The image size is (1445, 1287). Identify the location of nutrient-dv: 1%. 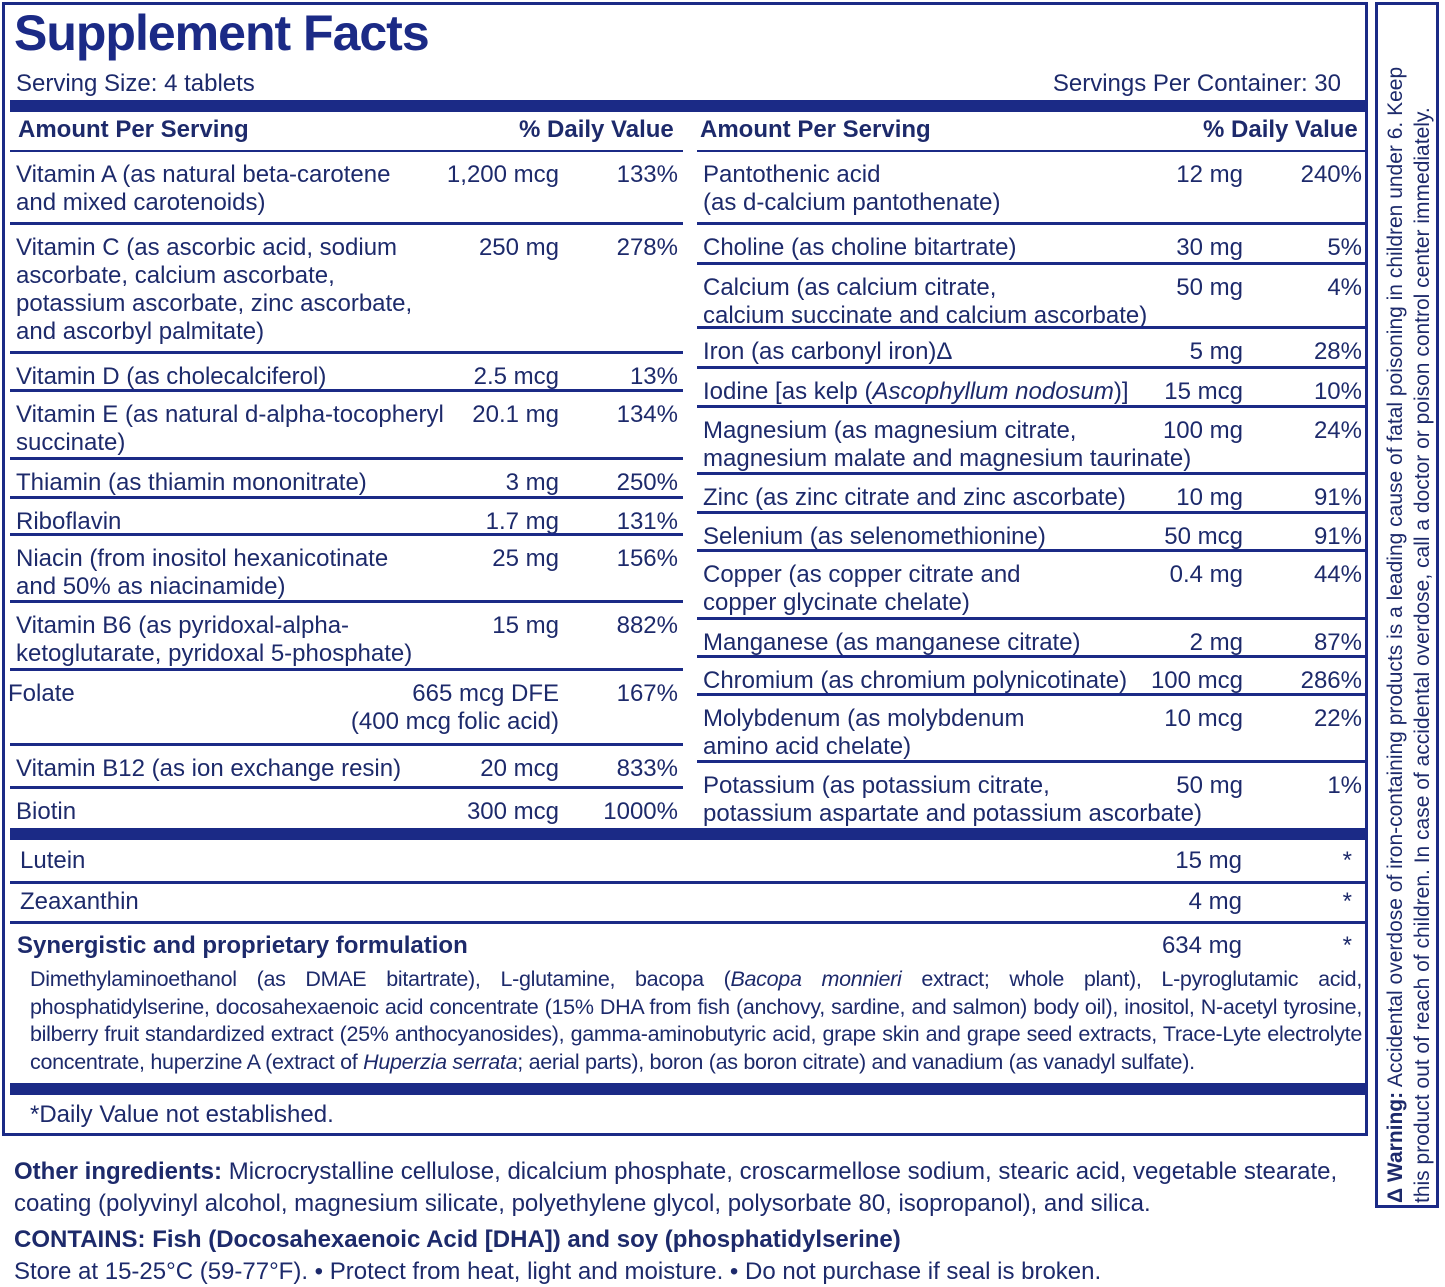
(1344, 785).